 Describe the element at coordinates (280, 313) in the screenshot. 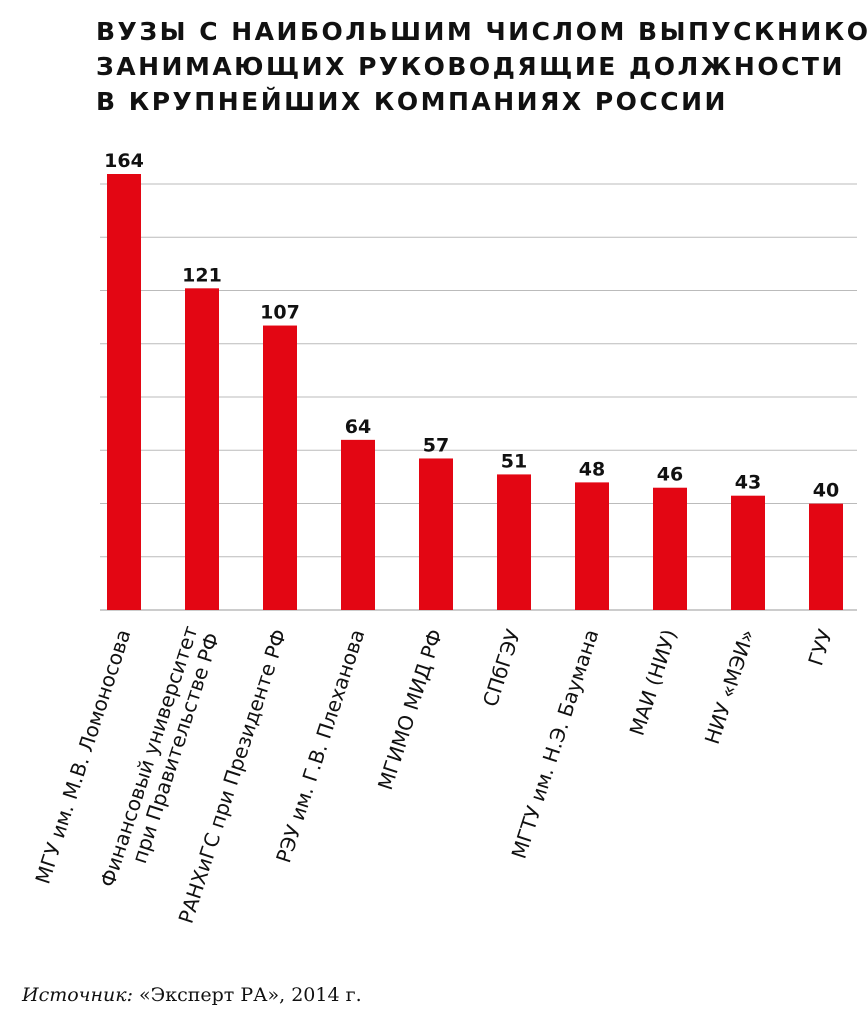

I see `value-label-2: 107` at that location.